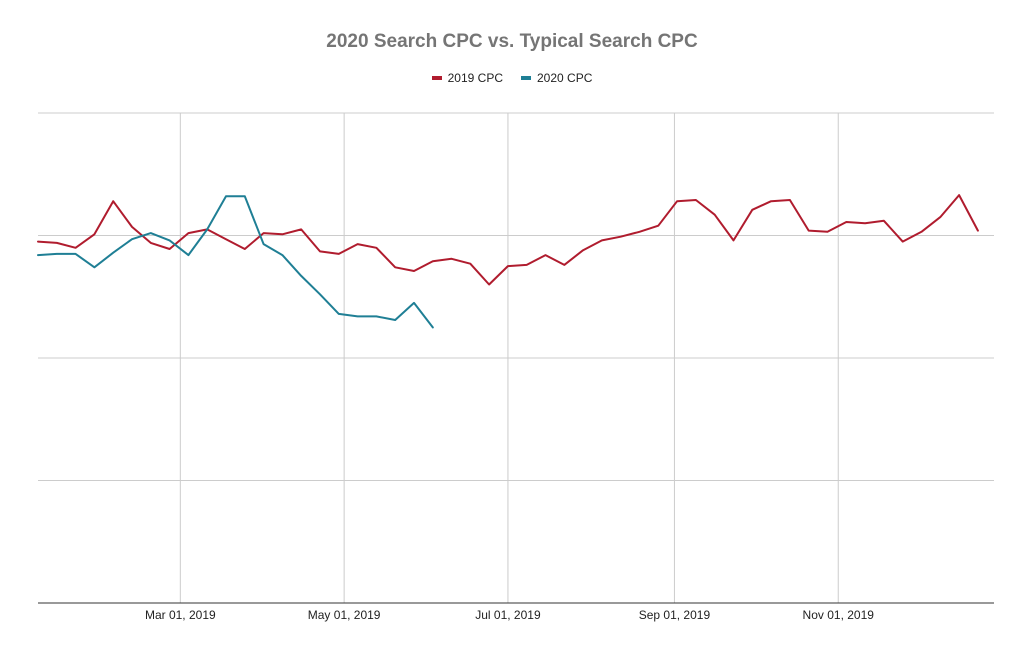 Image resolution: width=1024 pixels, height=649 pixels. Describe the element at coordinates (436, 78) in the screenshot. I see `legend-swatch-2019` at that location.